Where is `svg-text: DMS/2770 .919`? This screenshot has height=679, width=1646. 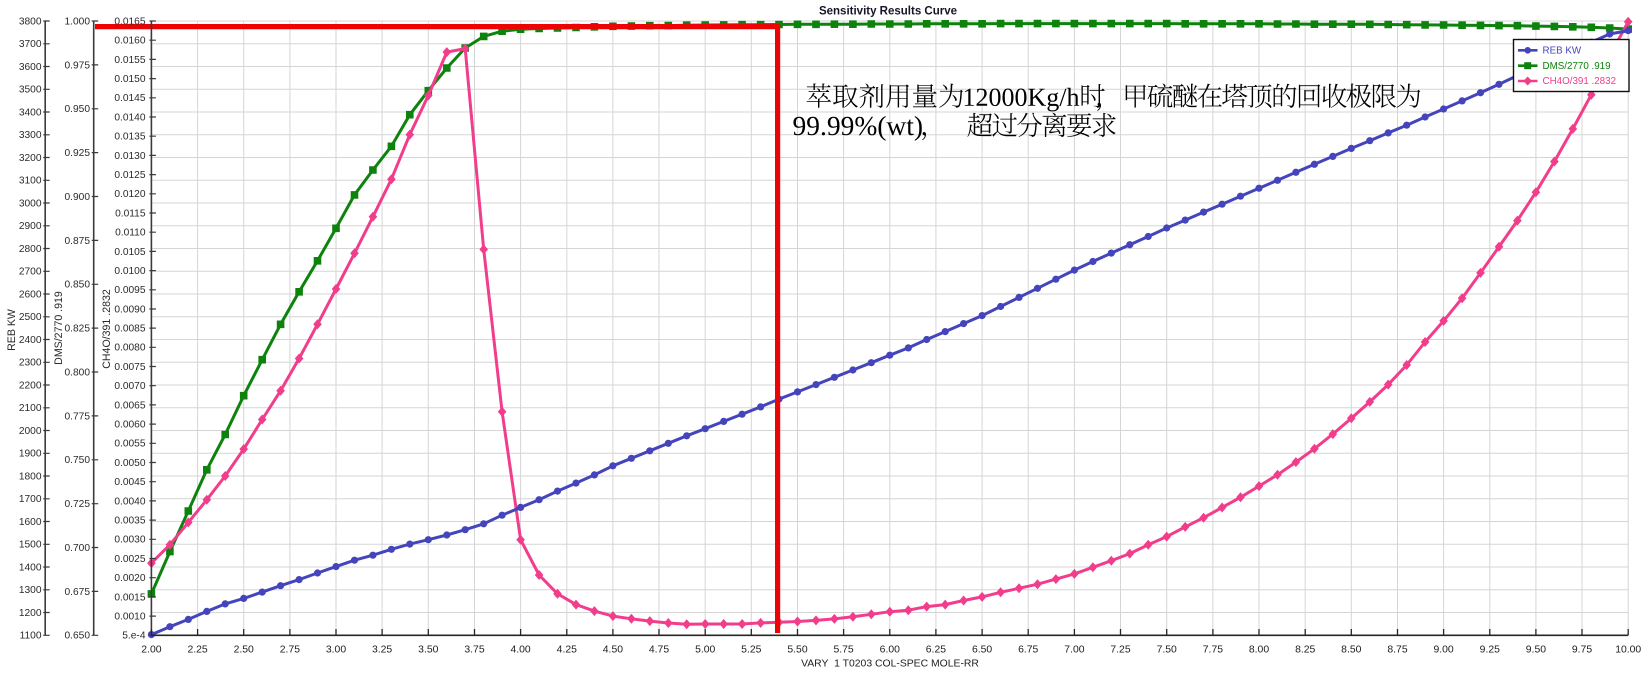 svg-text: DMS/2770 .919 is located at coordinates (59, 328).